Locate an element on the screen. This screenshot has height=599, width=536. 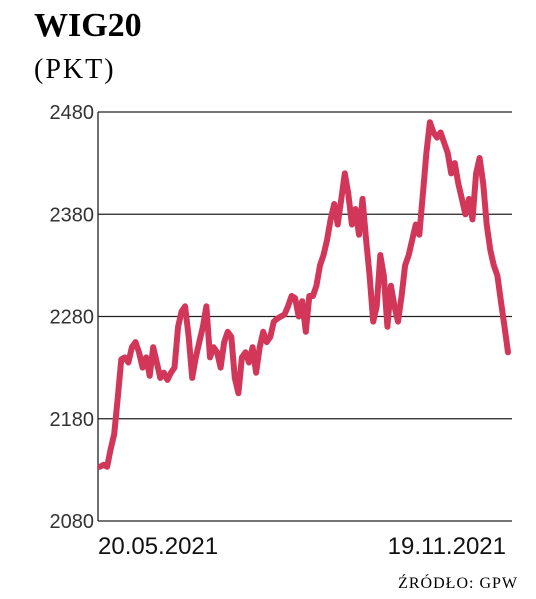
x-tick-label: 20.05.2021 is located at coordinates (158, 546).